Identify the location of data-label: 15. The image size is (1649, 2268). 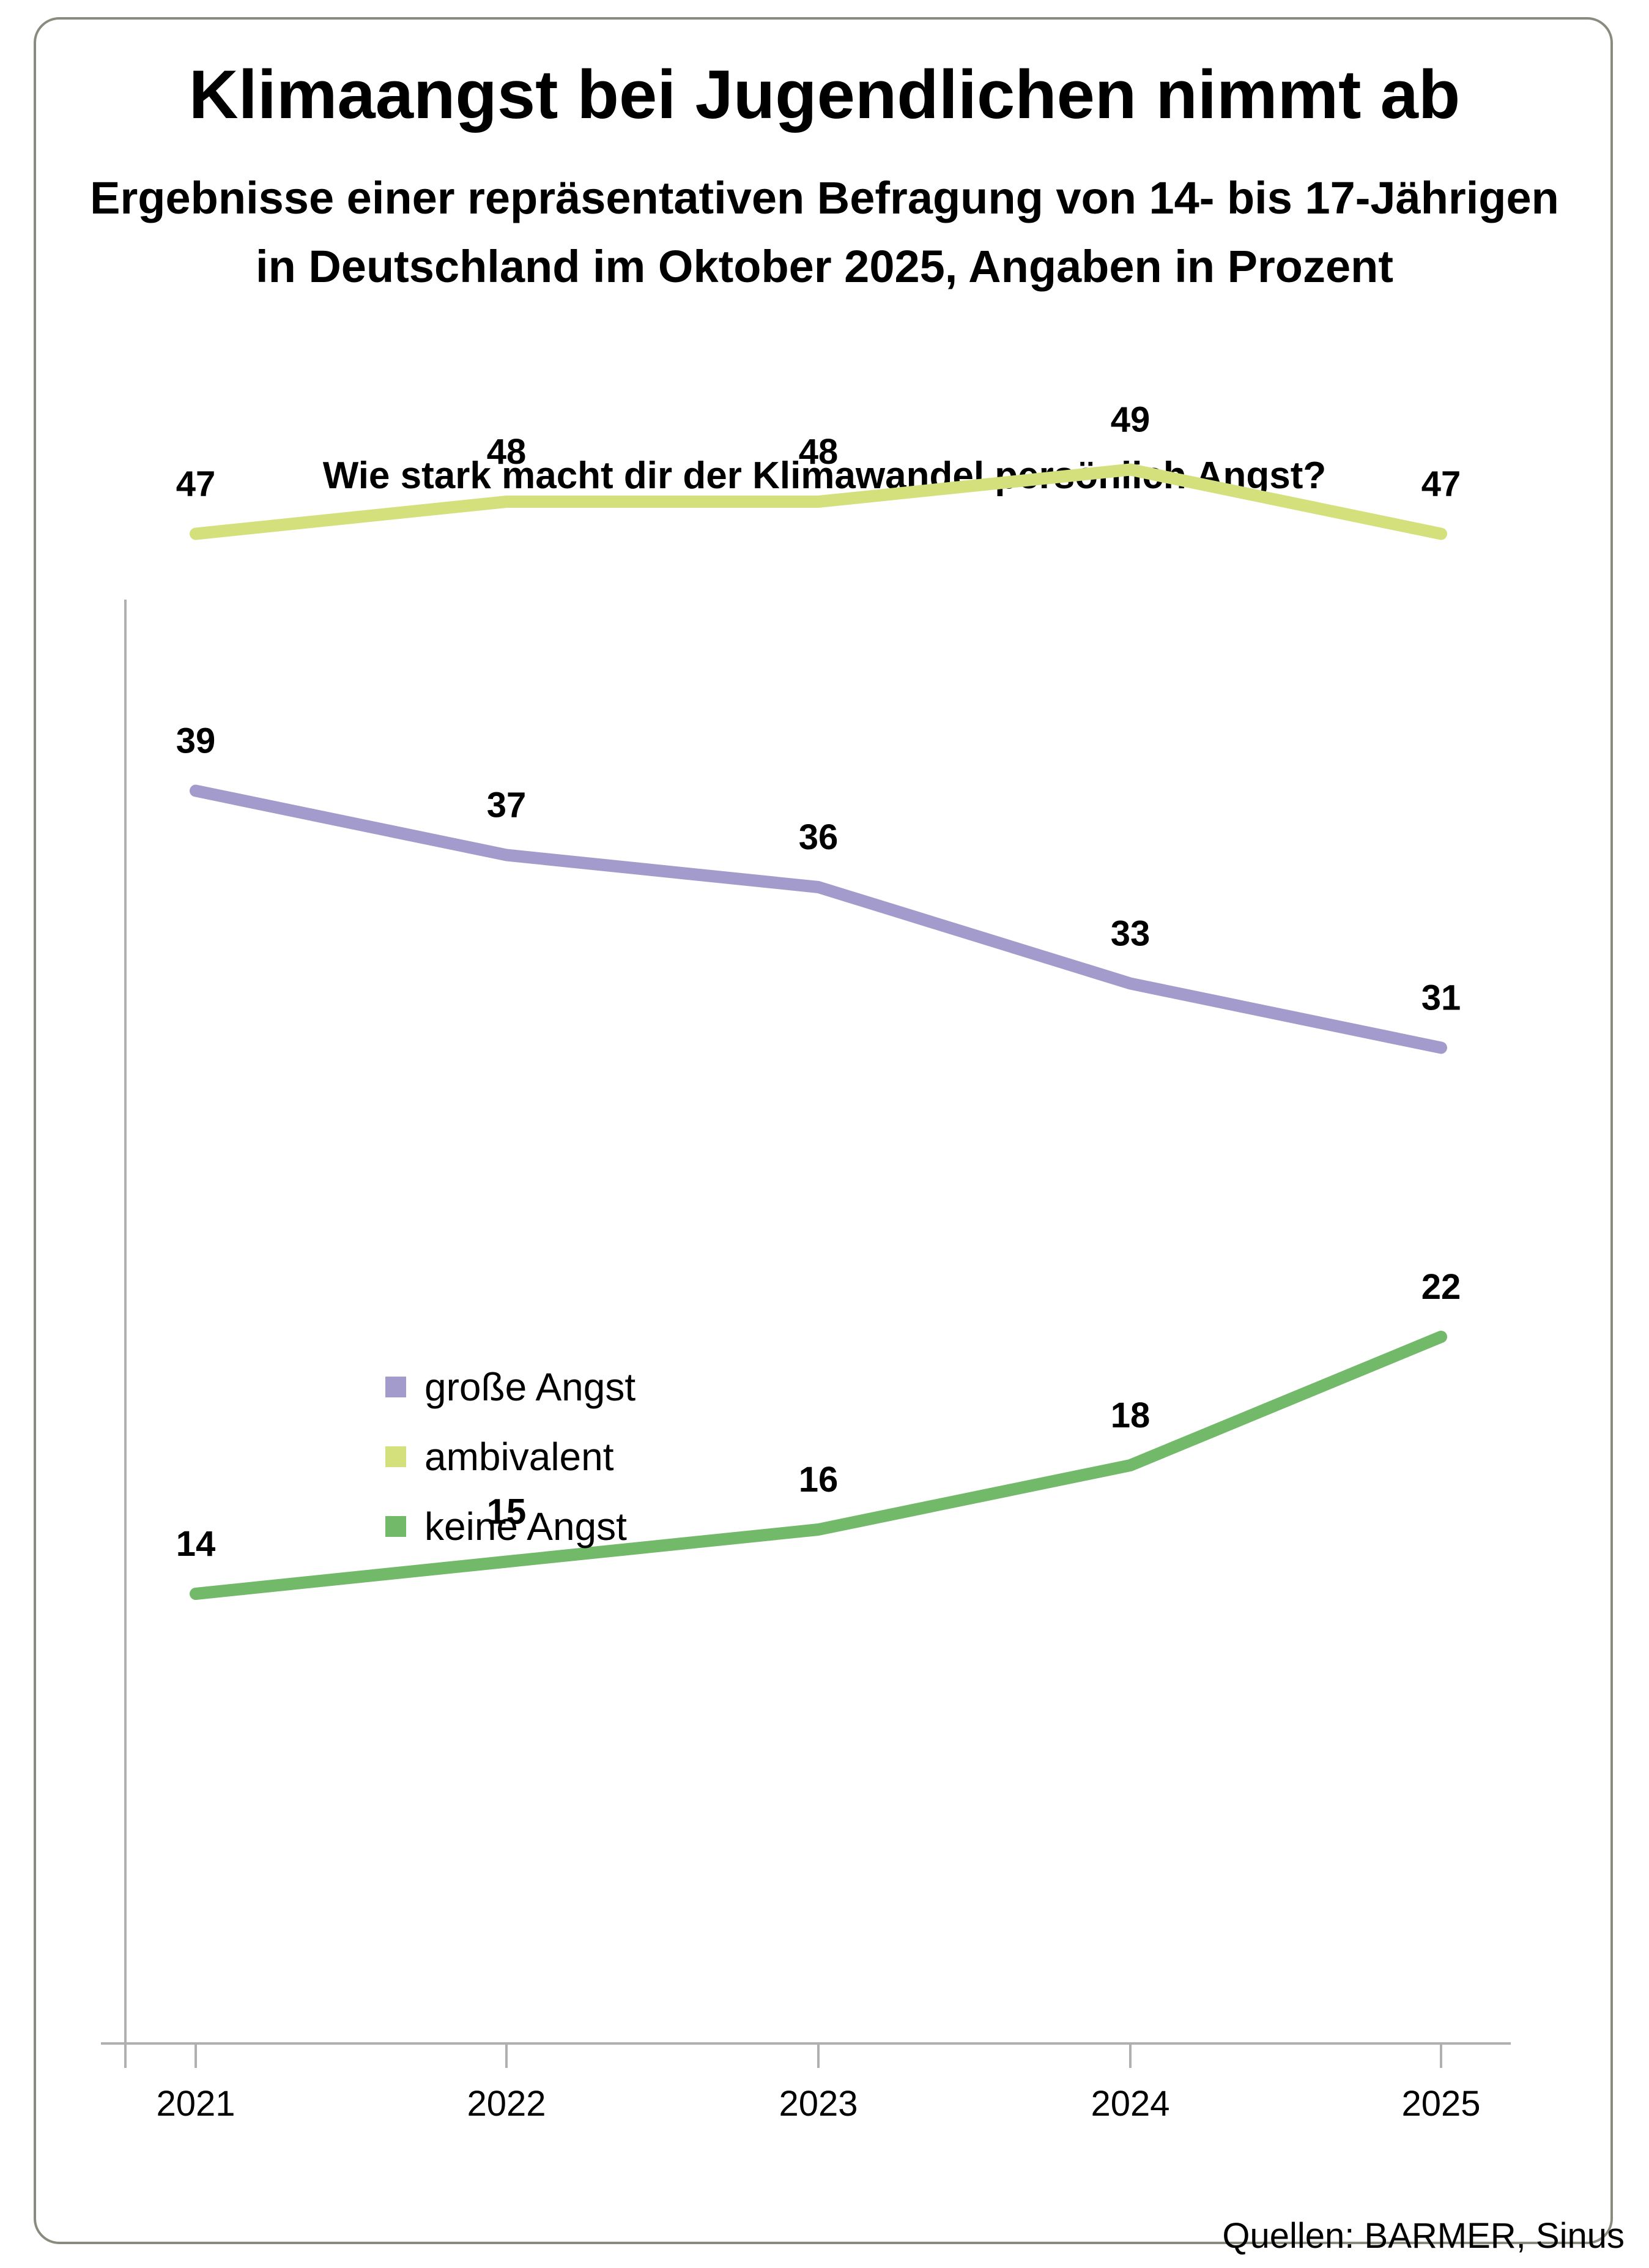
(507, 1512).